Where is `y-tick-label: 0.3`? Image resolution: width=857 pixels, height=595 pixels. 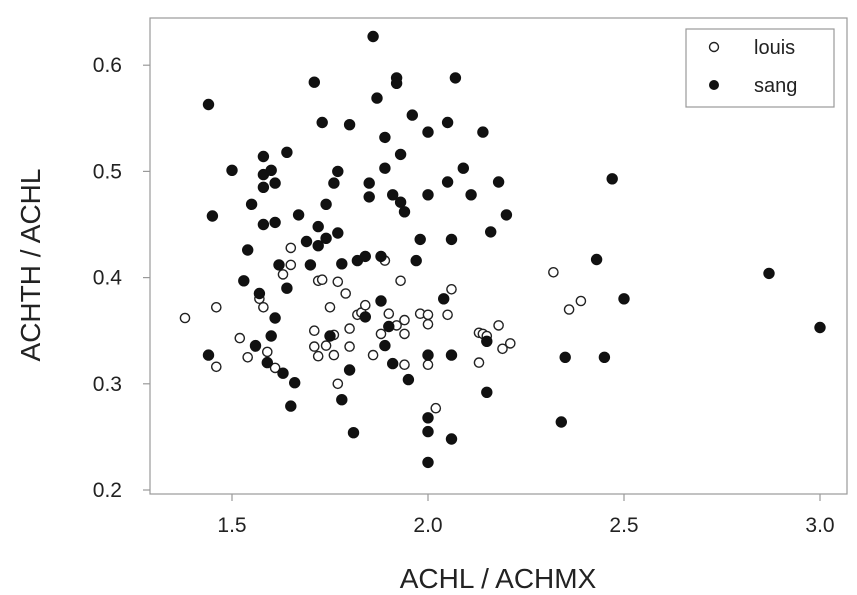 y-tick-label: 0.3 is located at coordinates (107, 384).